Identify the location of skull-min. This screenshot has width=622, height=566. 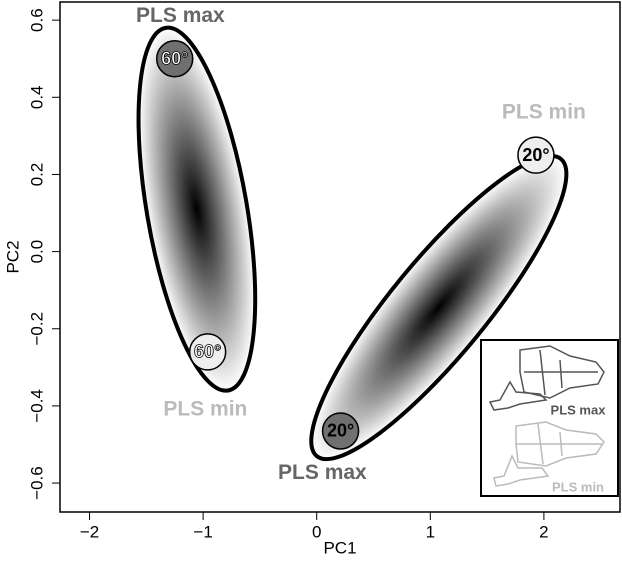
(549, 454).